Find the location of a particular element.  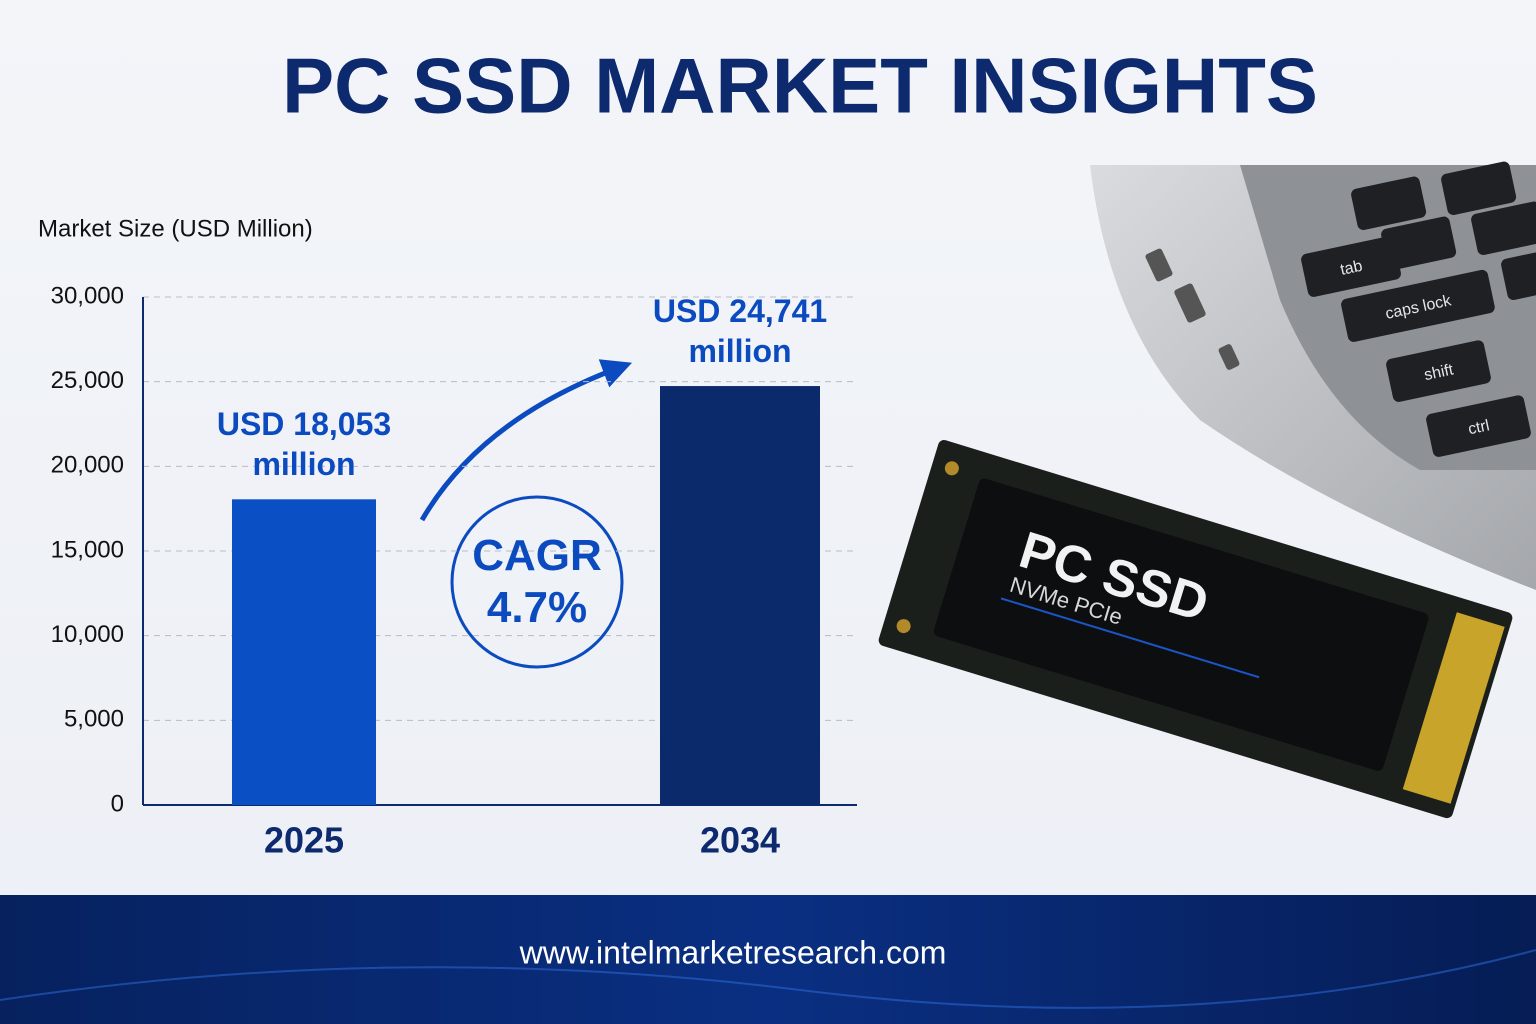

cagr-circle is located at coordinates (537, 582).